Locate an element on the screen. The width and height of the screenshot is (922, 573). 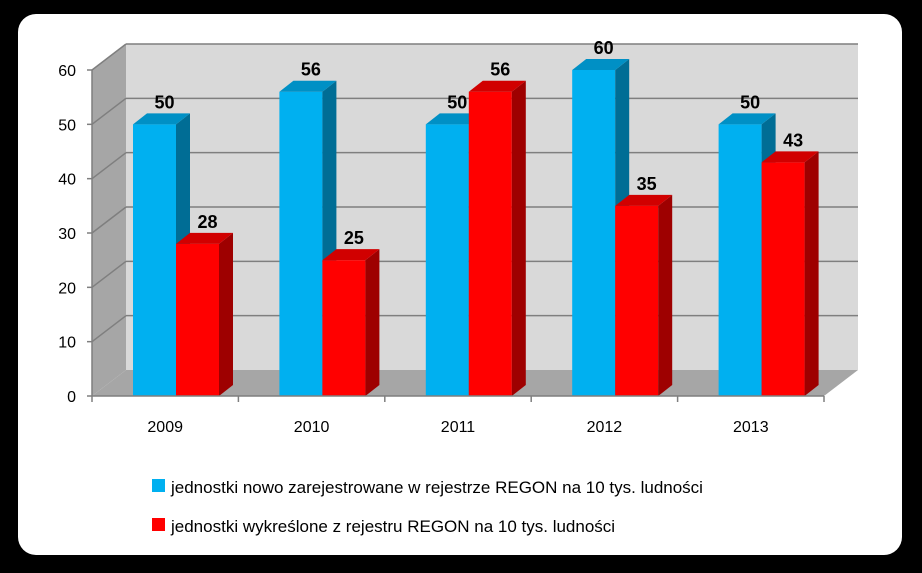
y-tick-label: 50 is located at coordinates (67, 125).